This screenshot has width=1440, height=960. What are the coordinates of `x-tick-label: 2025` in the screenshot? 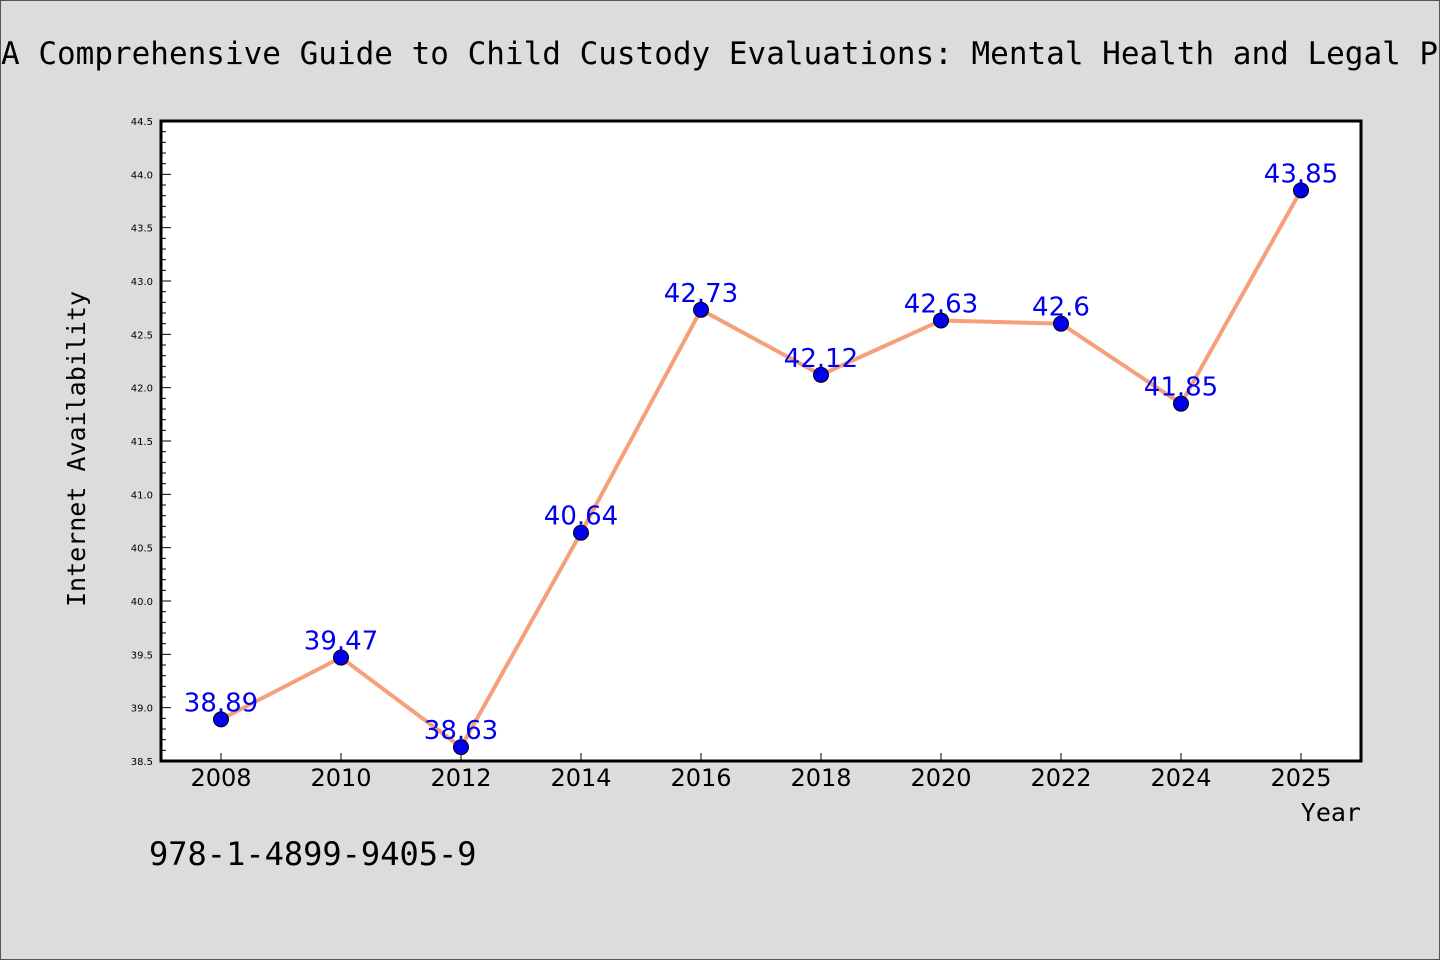 It's located at (1300, 778).